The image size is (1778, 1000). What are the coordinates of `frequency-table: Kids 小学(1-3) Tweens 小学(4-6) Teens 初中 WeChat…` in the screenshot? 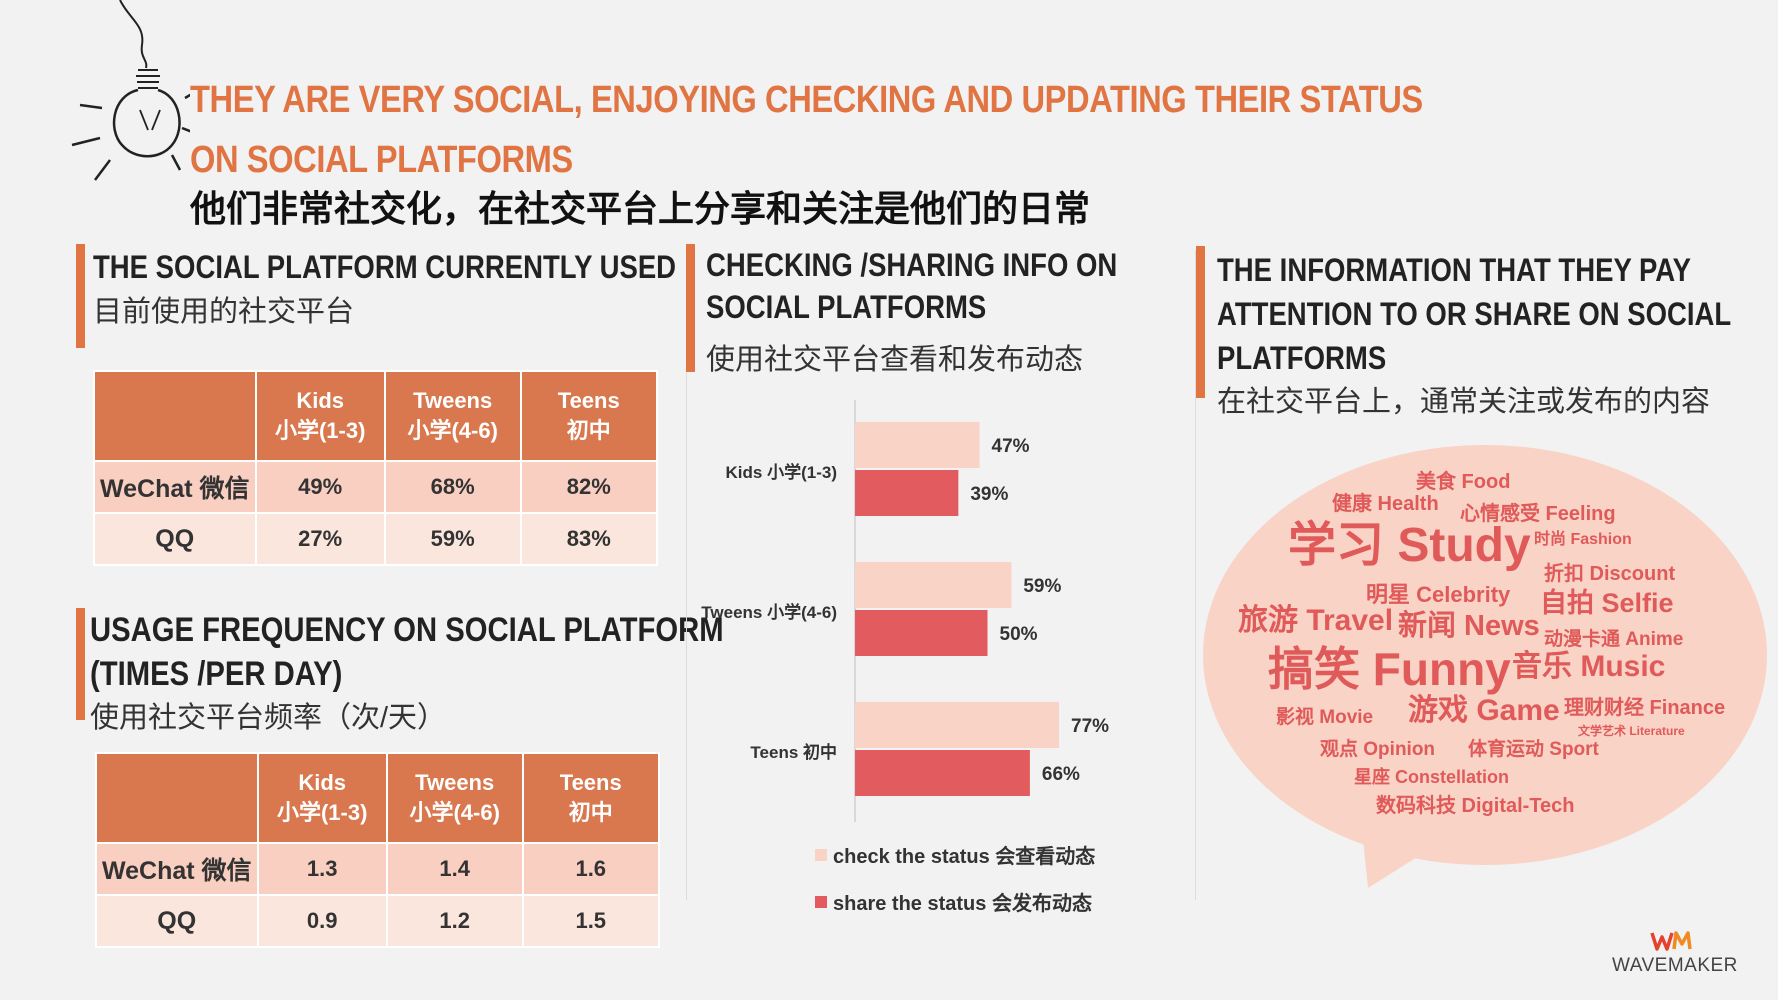 It's located at (377, 850).